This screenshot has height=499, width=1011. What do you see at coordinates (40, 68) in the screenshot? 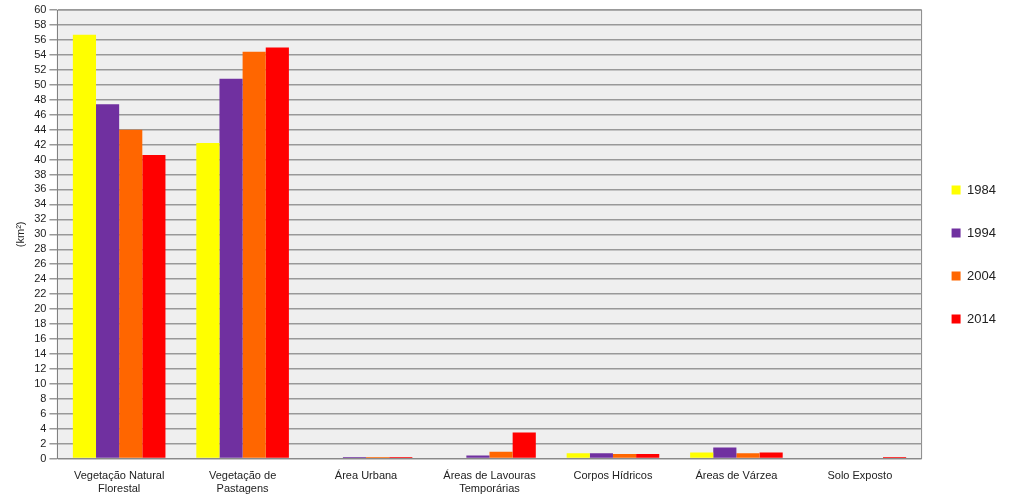
I see `y-tick-label: 52` at bounding box center [40, 68].